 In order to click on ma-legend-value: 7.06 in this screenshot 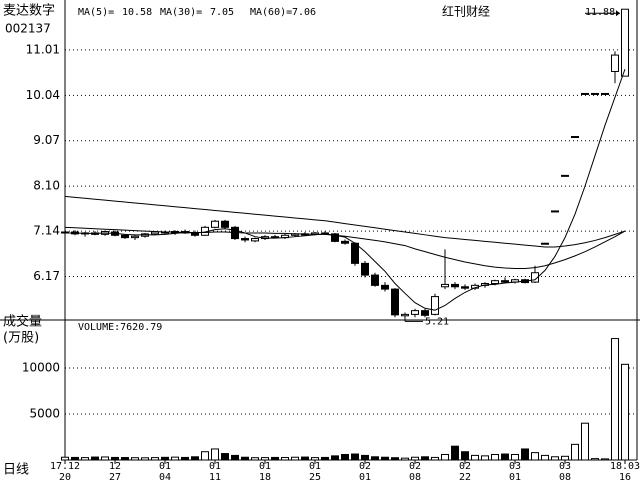, I will do `click(304, 12)`.